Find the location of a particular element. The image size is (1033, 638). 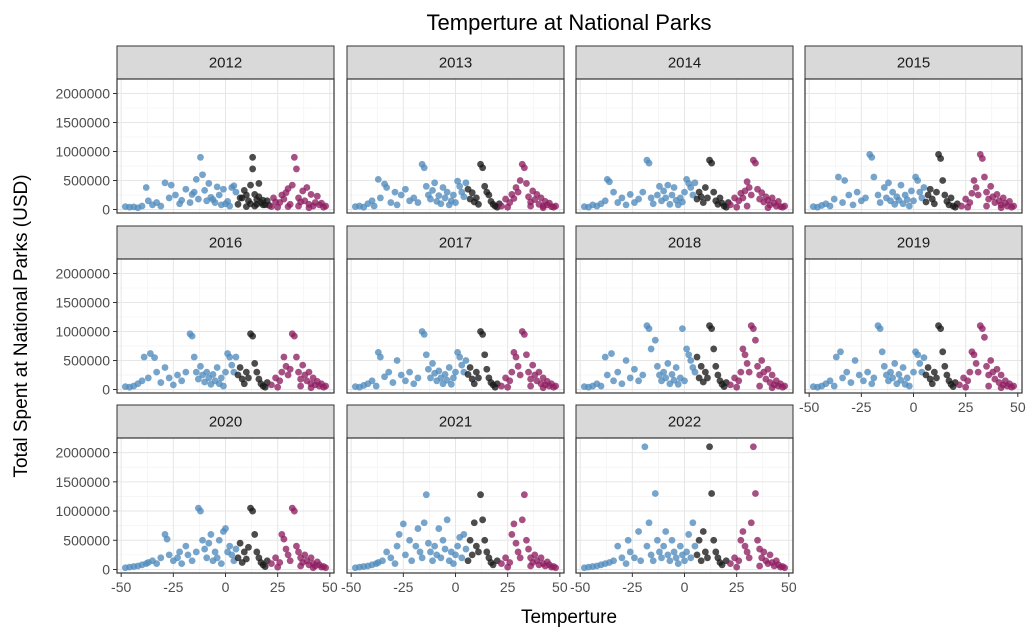

facet-panel-2019: 2019 -50 -25 0 25 50 is located at coordinates (912, 320).